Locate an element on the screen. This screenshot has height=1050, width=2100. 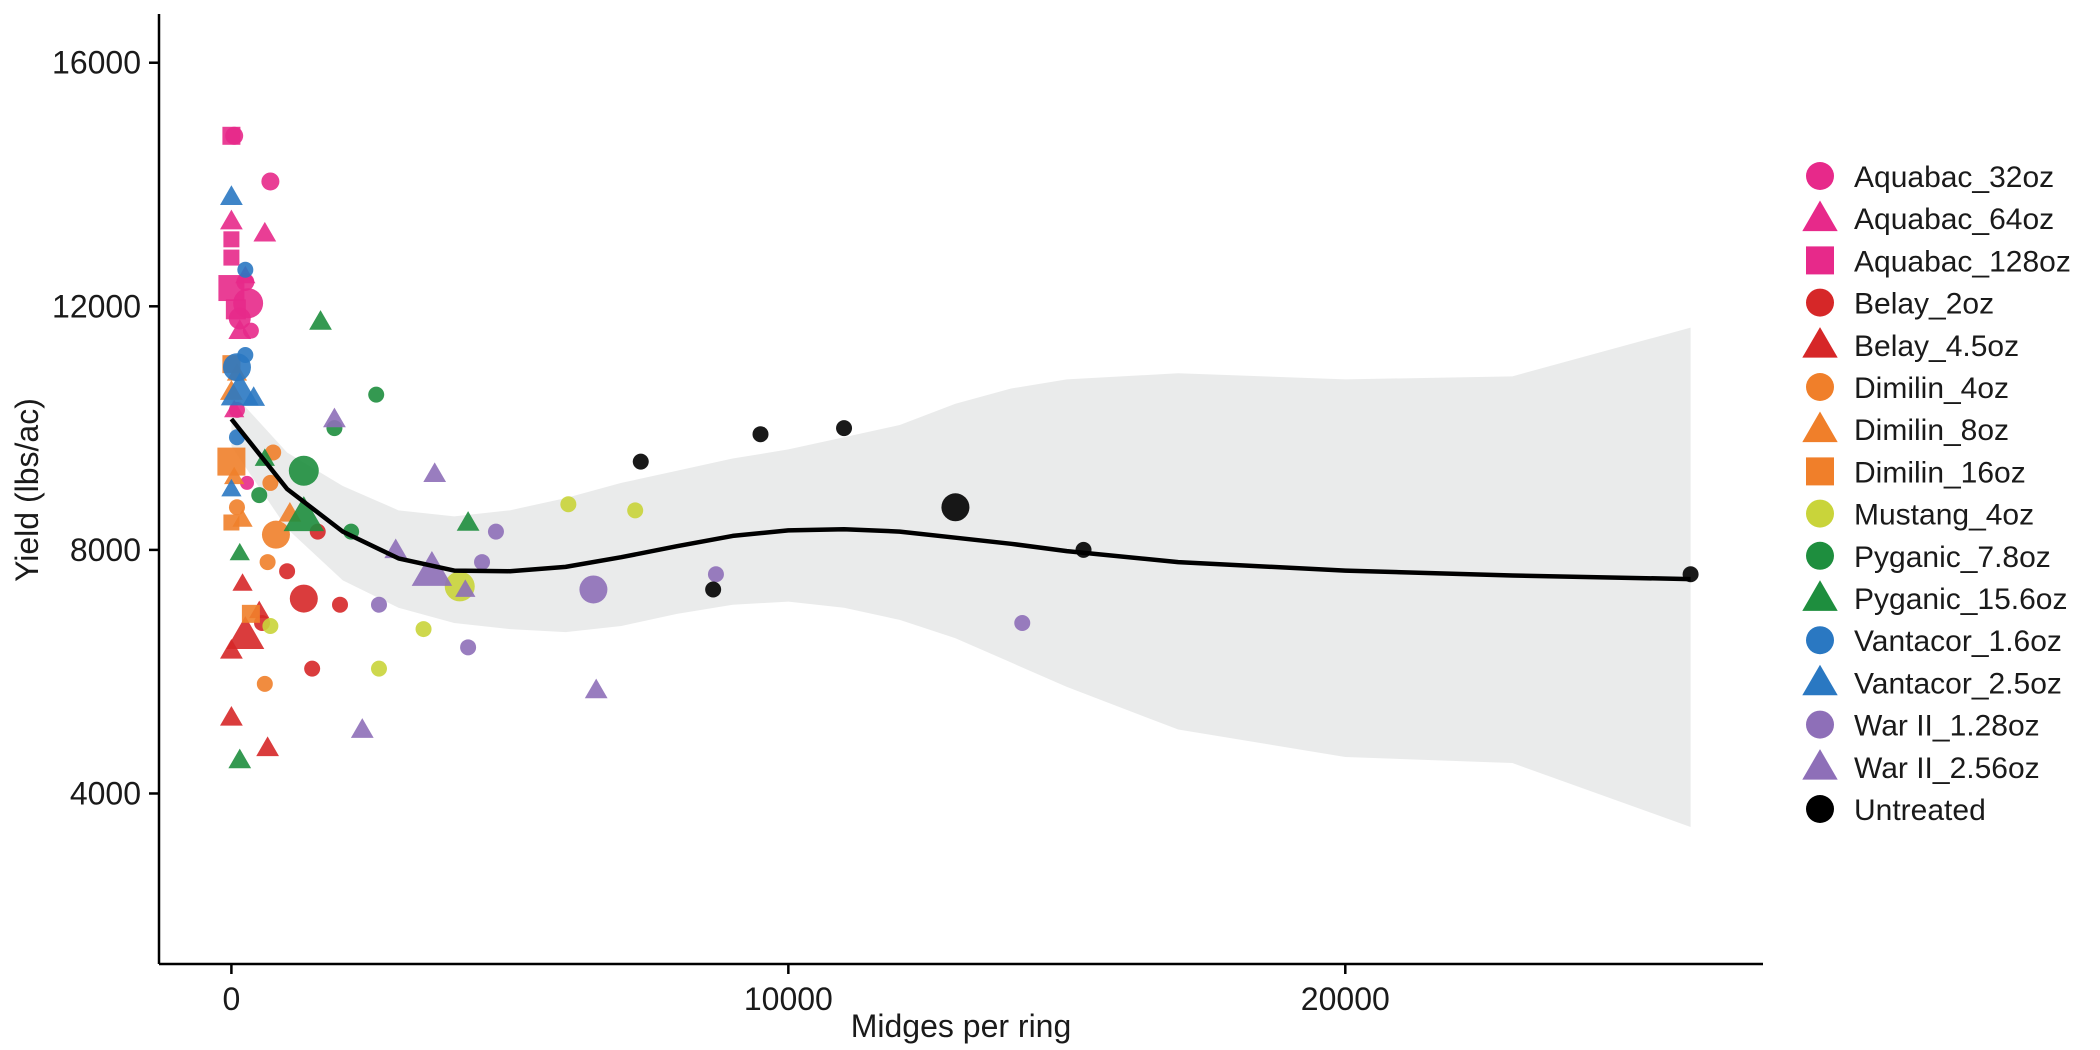
legend-label: Aquabac_128oz is located at coordinates (1962, 261).